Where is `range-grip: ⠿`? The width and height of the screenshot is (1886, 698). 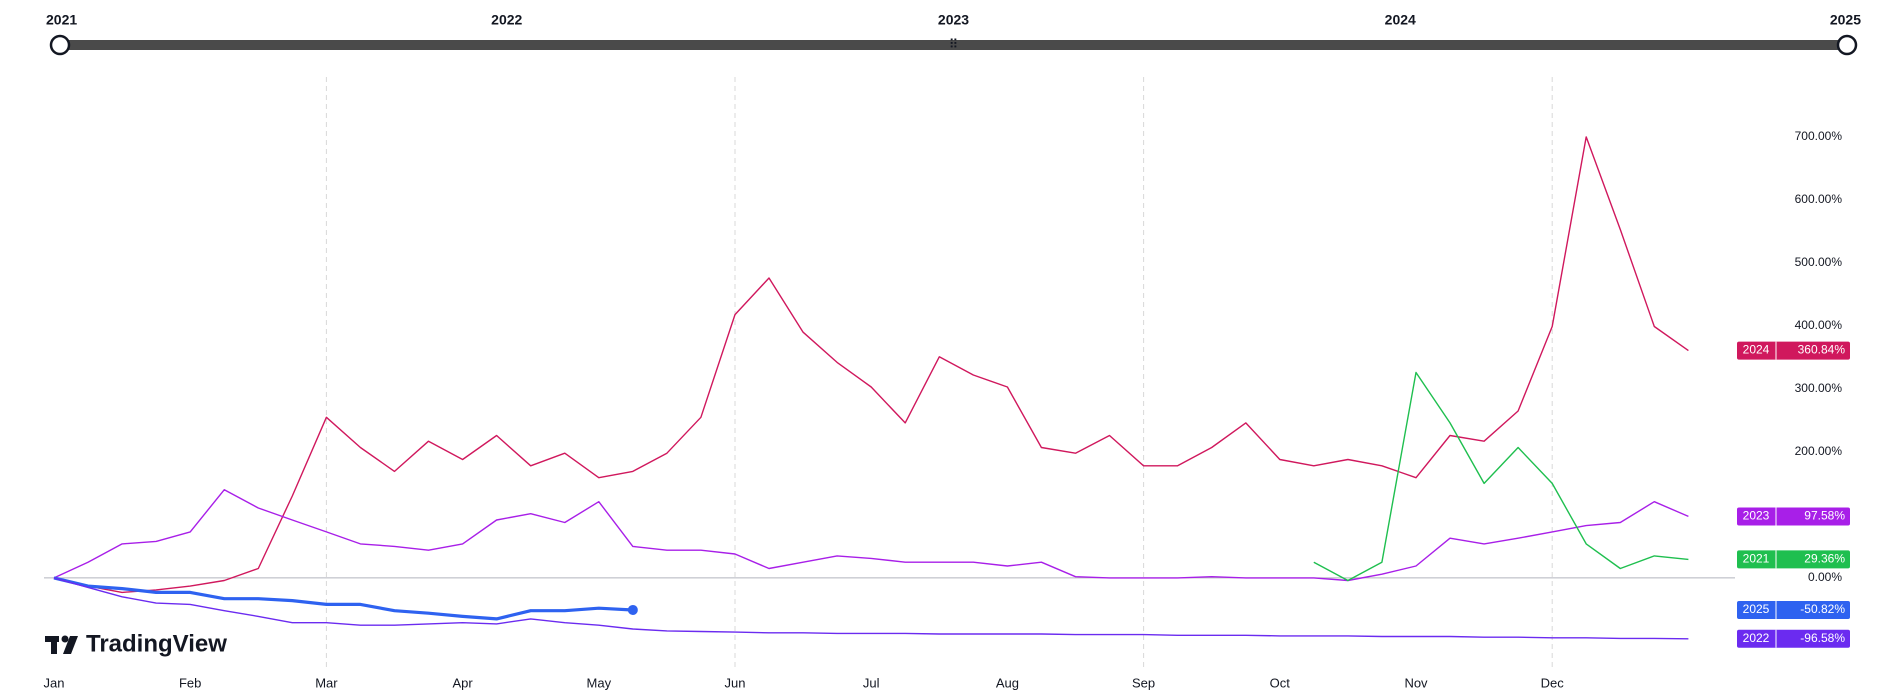 range-grip: ⠿ is located at coordinates (954, 43).